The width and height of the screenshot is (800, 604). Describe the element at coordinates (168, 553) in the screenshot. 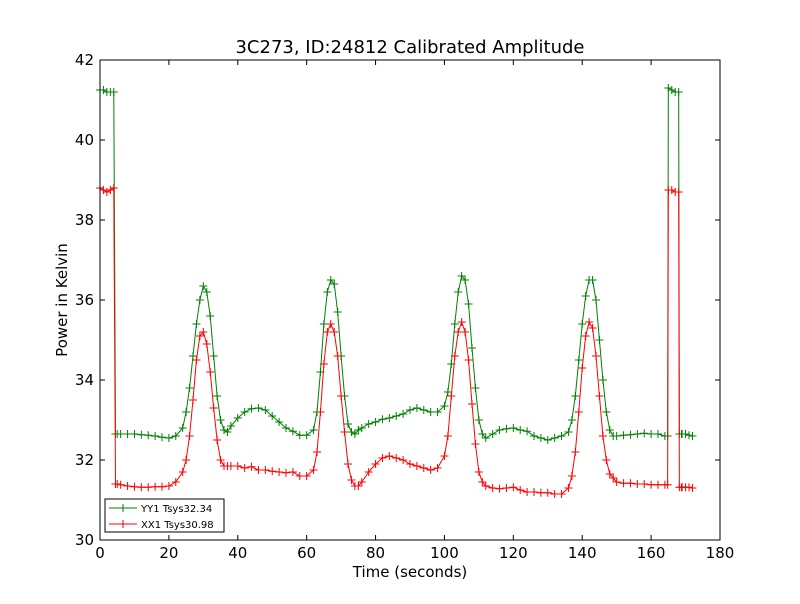

I see `x-tick-label: 20` at that location.